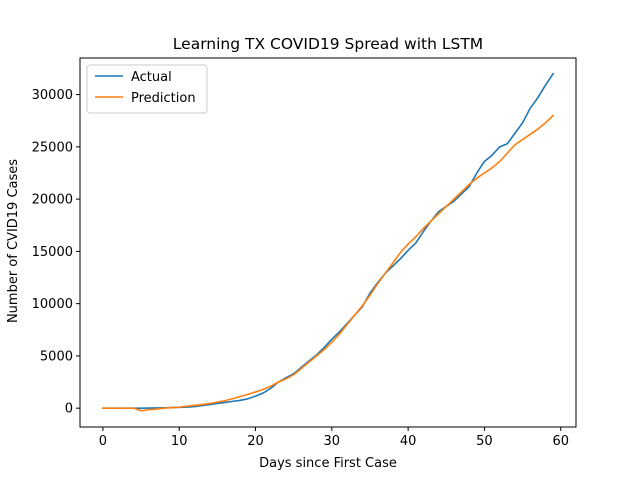  What do you see at coordinates (56, 356) in the screenshot?
I see `y-tick-label: 5000` at bounding box center [56, 356].